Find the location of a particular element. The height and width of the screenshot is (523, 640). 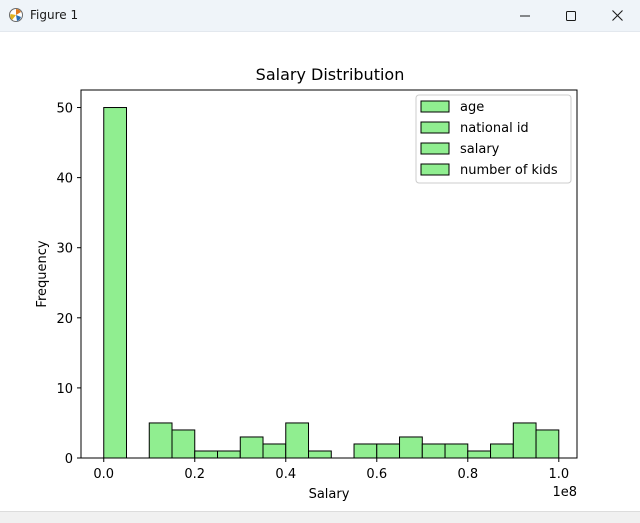

minimize-button is located at coordinates (525, 15).